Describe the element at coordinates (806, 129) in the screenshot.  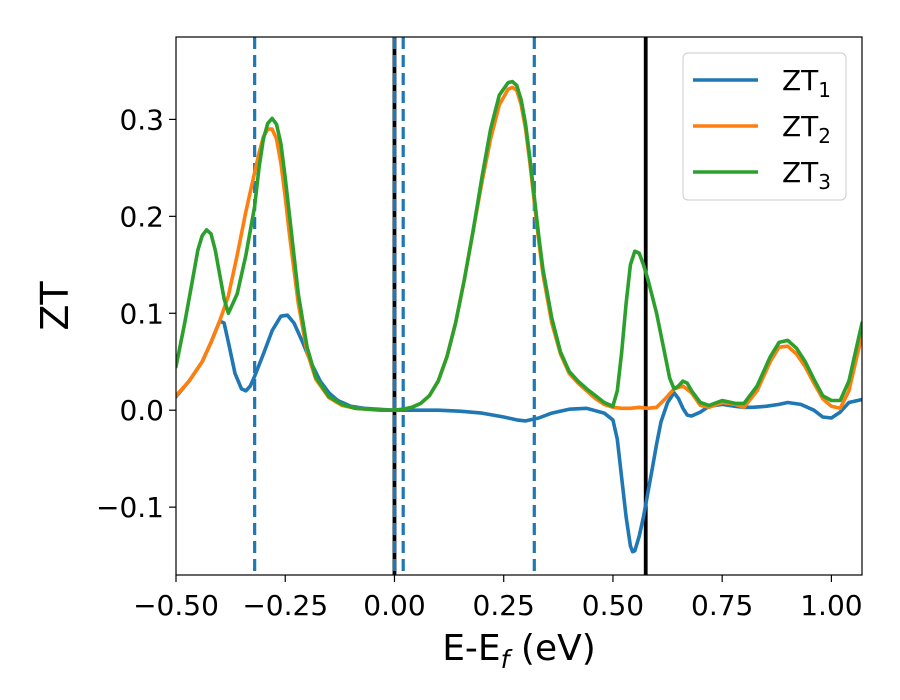
I see `legend-label-2: ZT2` at that location.